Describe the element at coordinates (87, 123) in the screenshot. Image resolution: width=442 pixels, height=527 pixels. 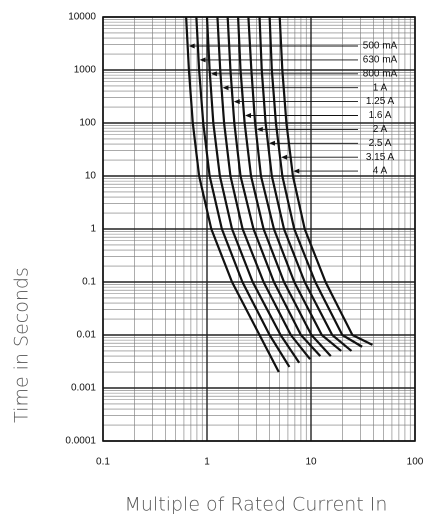
I see `y-tick-label: 100` at that location.